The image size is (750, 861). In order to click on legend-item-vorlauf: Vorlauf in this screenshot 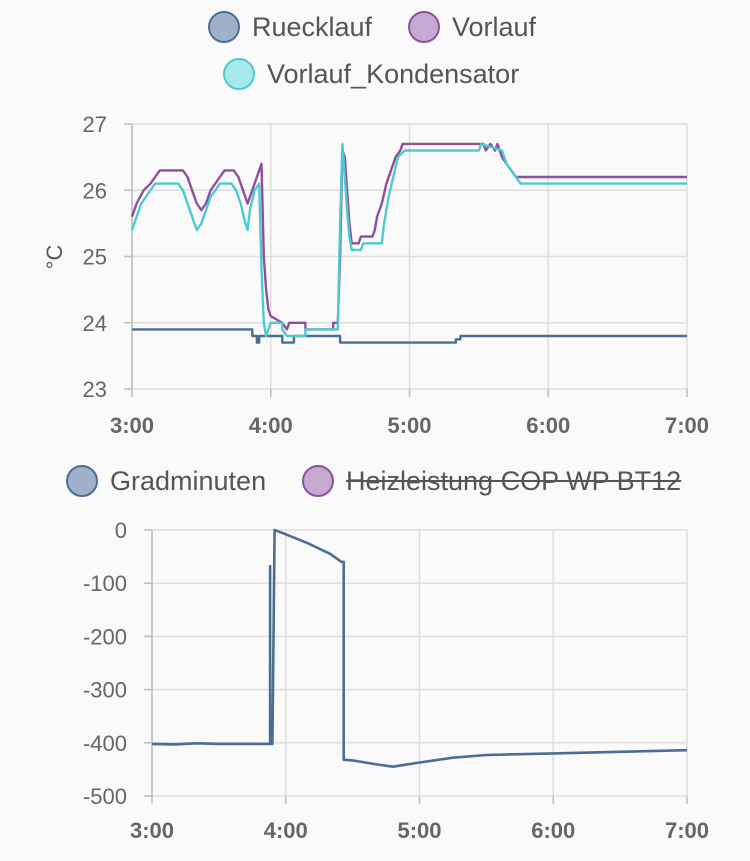, I will do `click(472, 27)`.